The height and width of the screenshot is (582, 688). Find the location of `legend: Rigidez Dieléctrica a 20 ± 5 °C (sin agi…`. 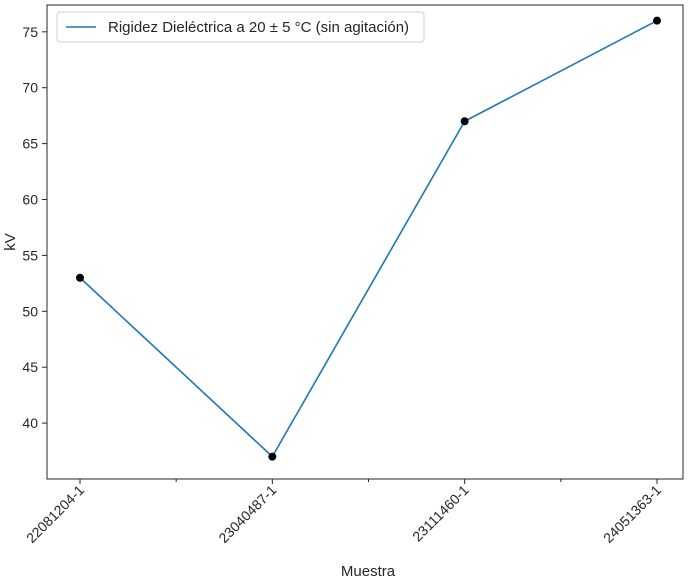

legend: Rigidez Dieléctrica a 20 ± 5 °C (sin agi… is located at coordinates (240, 27).